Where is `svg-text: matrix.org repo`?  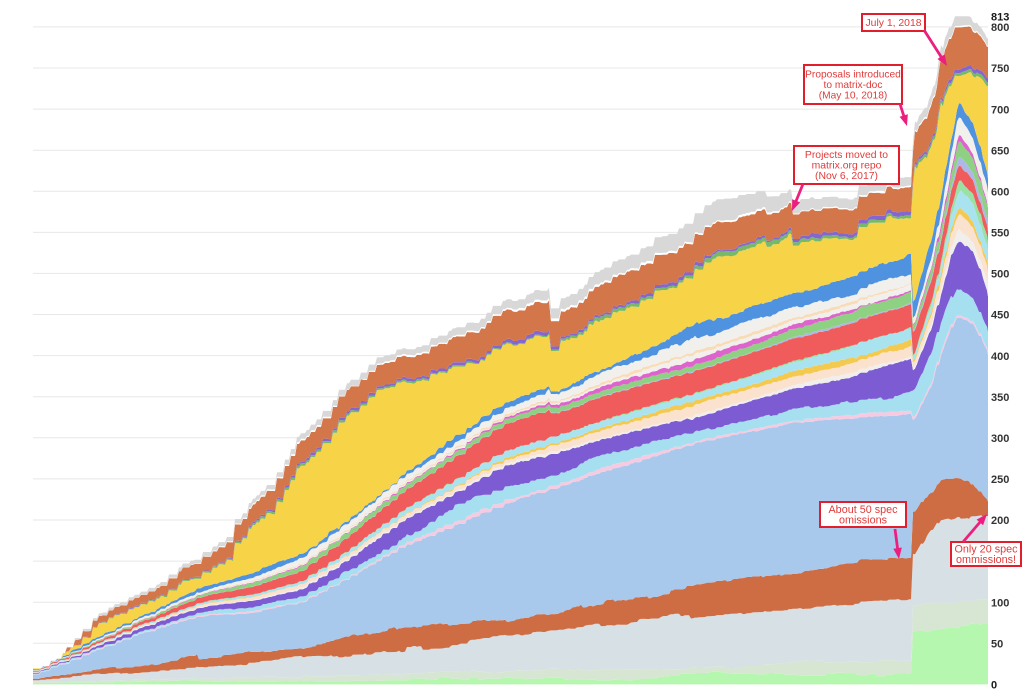 svg-text: matrix.org repo is located at coordinates (847, 166).